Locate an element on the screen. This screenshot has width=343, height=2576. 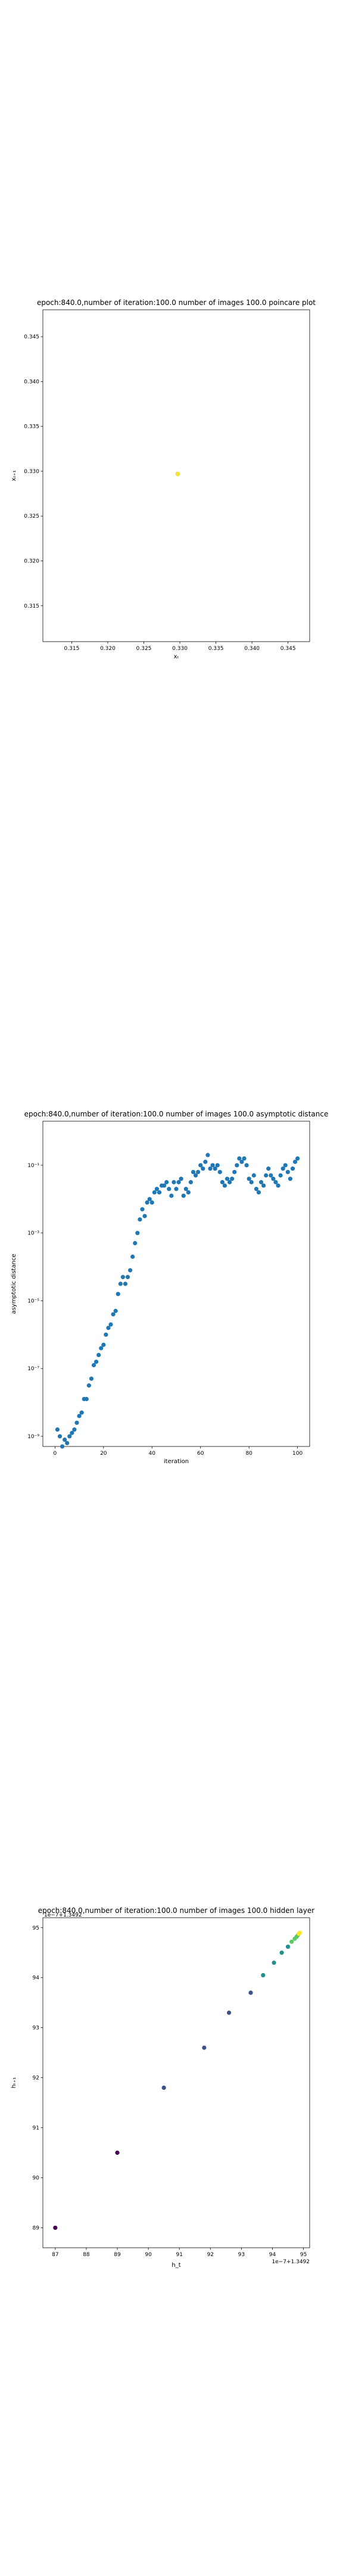
y-tick-label: 0.345 is located at coordinates (32, 337).